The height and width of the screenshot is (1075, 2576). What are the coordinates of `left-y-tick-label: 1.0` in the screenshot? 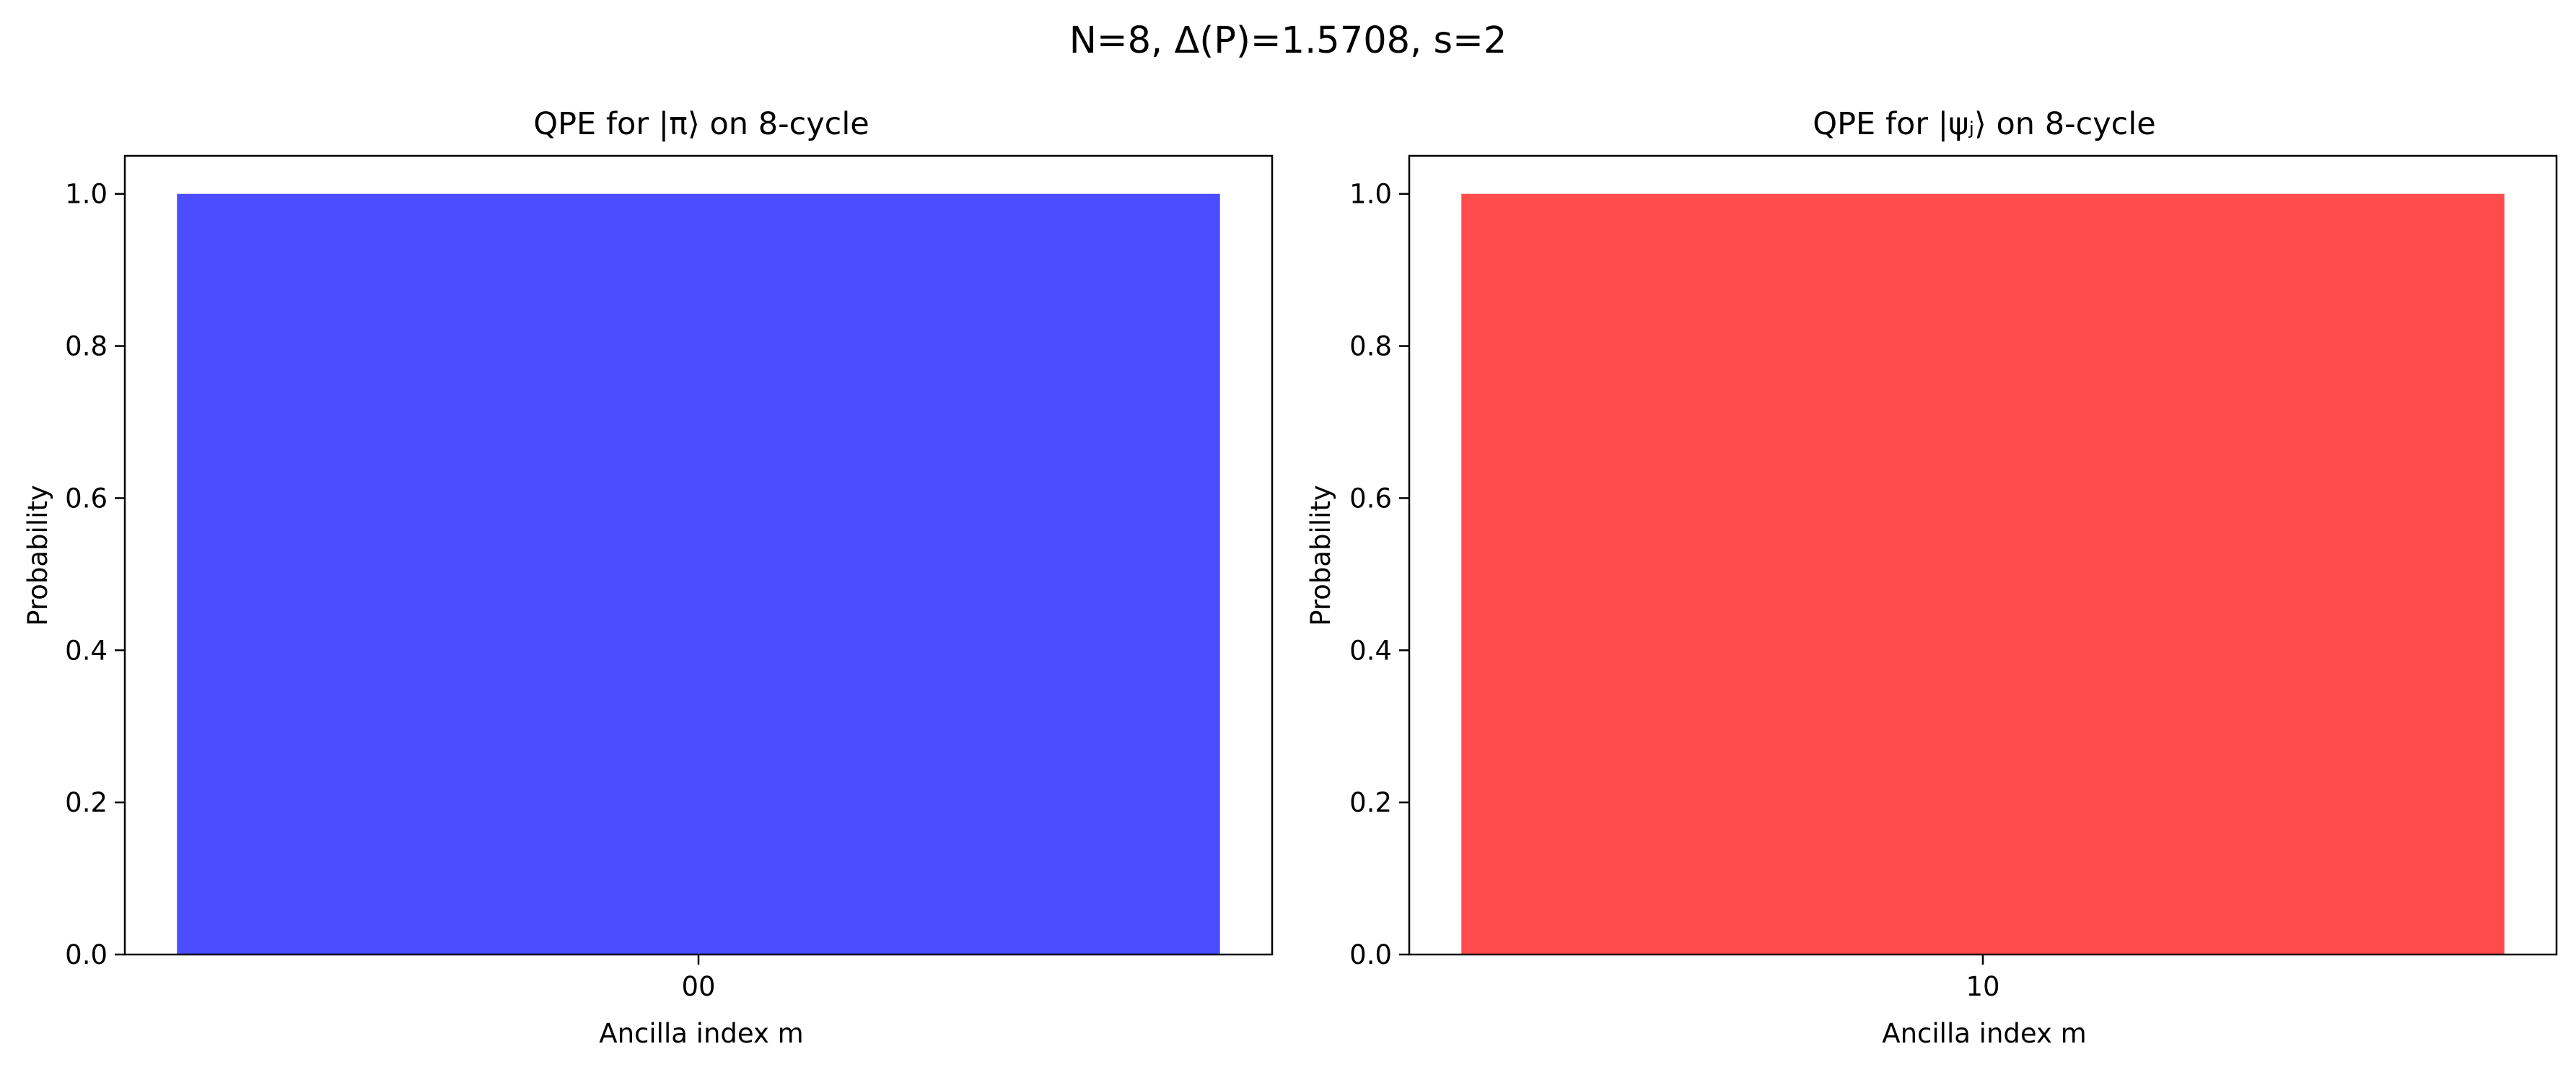 It's located at (86, 194).